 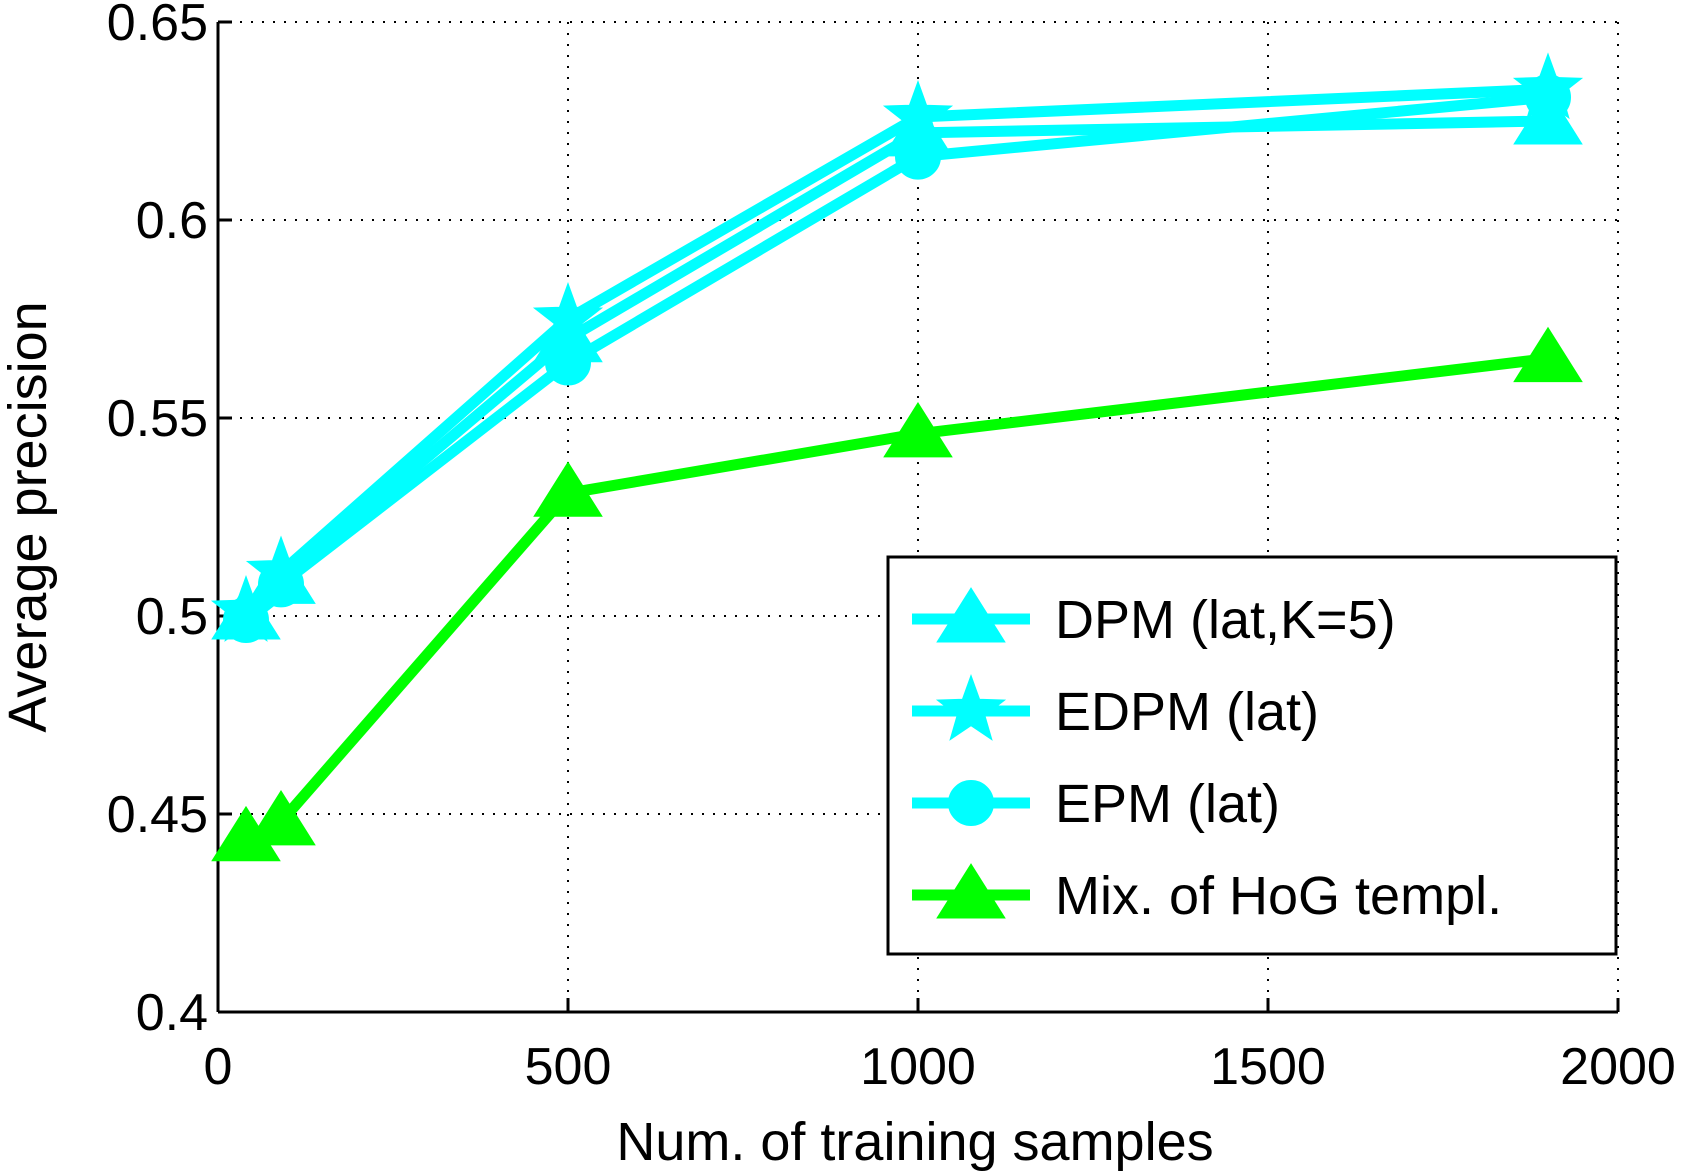 What do you see at coordinates (218, 1067) in the screenshot?
I see `x-tick-label: 0` at bounding box center [218, 1067].